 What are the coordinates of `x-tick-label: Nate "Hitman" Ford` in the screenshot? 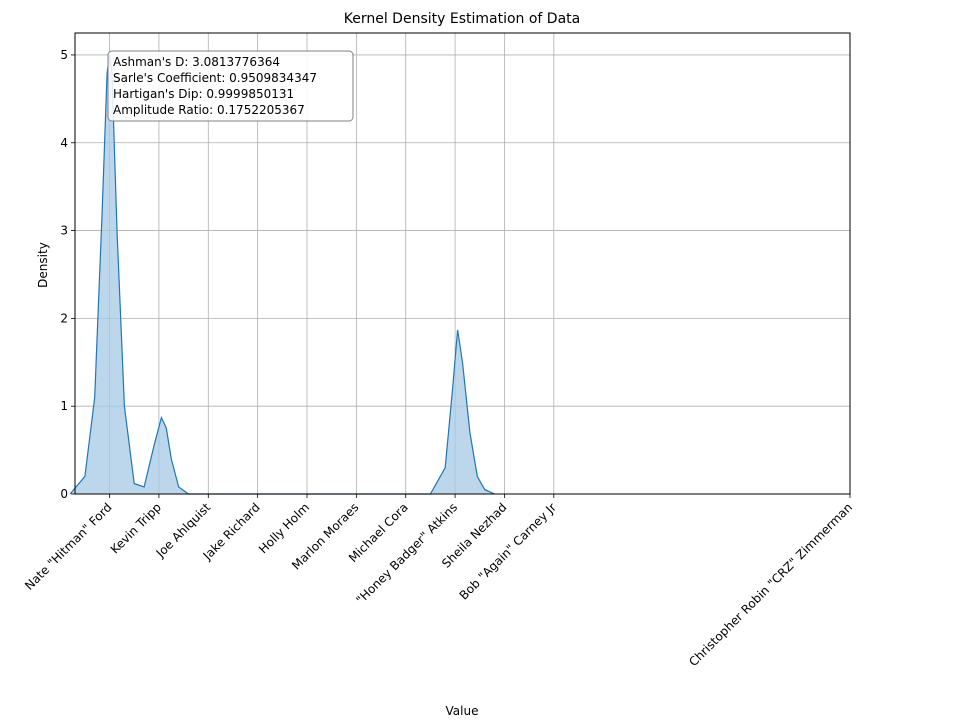 It's located at (68, 546).